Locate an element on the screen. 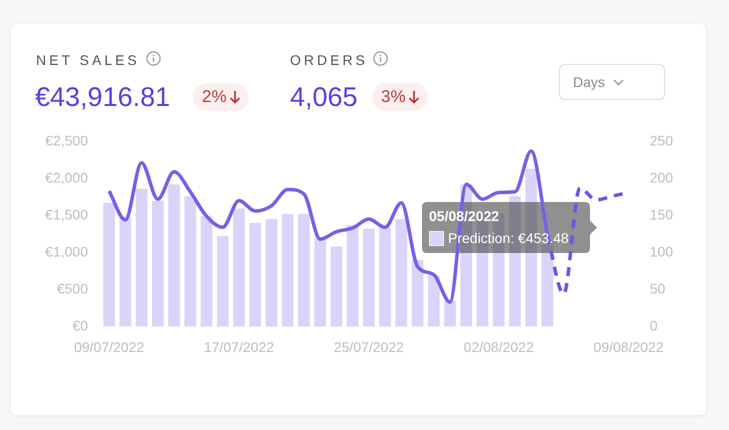 This screenshot has height=430, width=729. text: 4,065 is located at coordinates (324, 97).